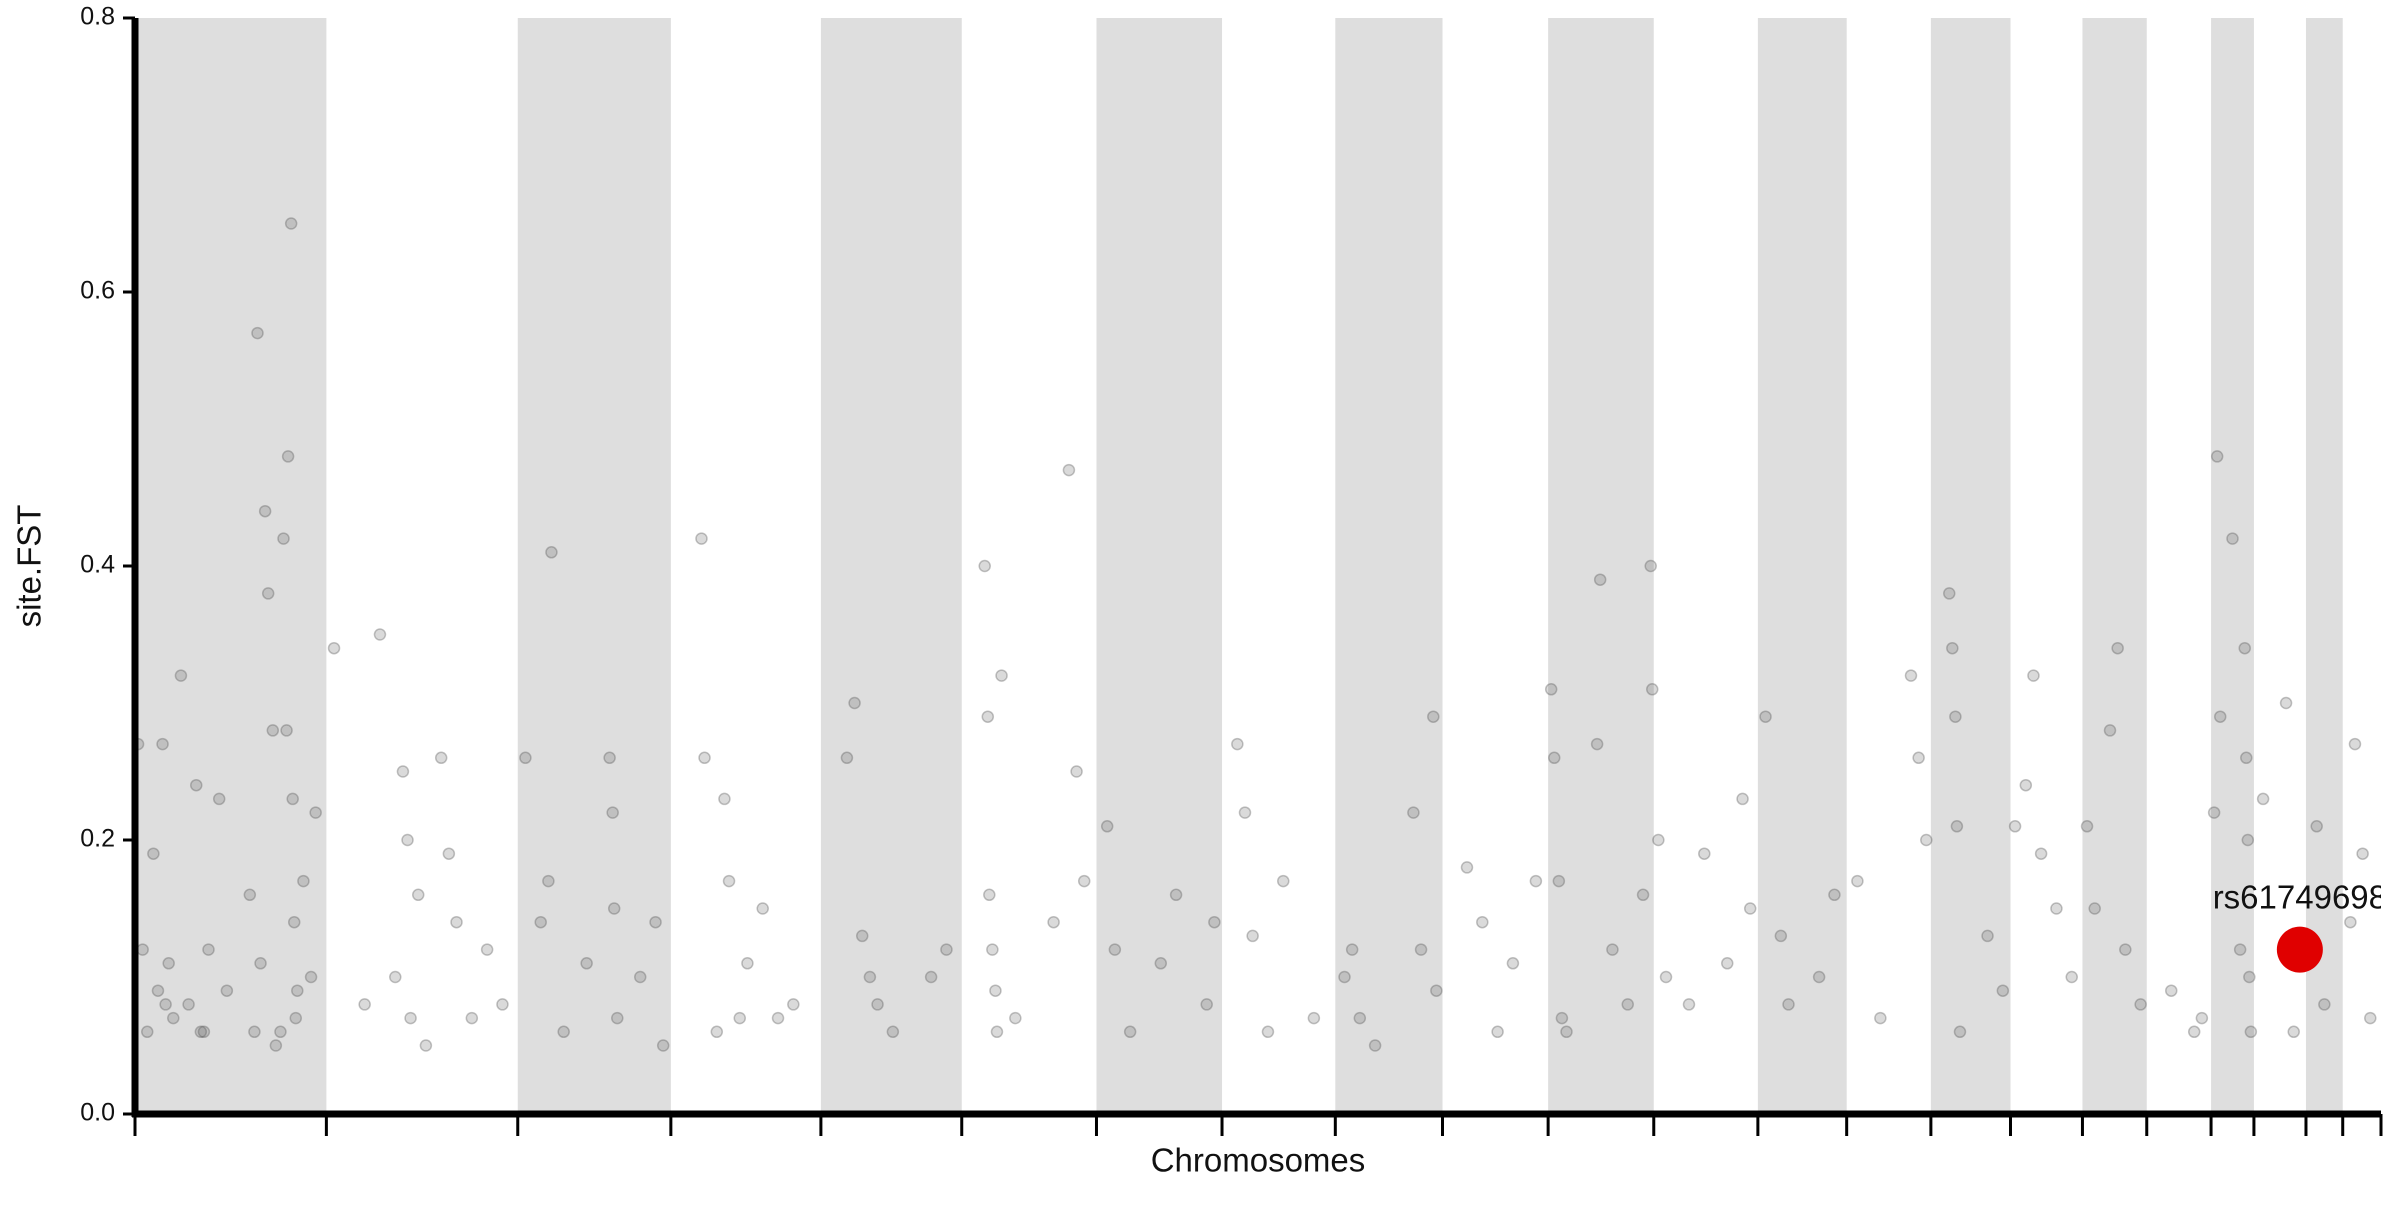  Describe the element at coordinates (97, 839) in the screenshot. I see `y-tick-label: 0.2` at that location.